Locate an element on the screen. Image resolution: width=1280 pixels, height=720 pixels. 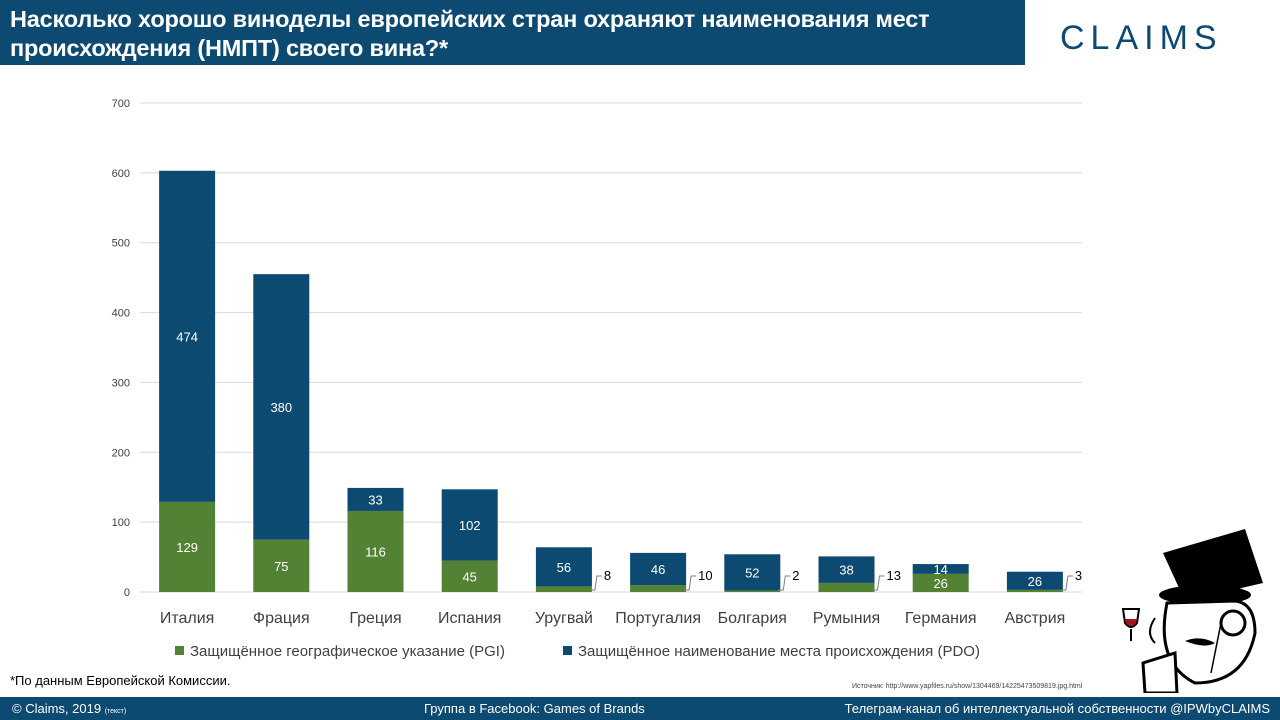
x-tick-label: Болгария is located at coordinates (752, 618).